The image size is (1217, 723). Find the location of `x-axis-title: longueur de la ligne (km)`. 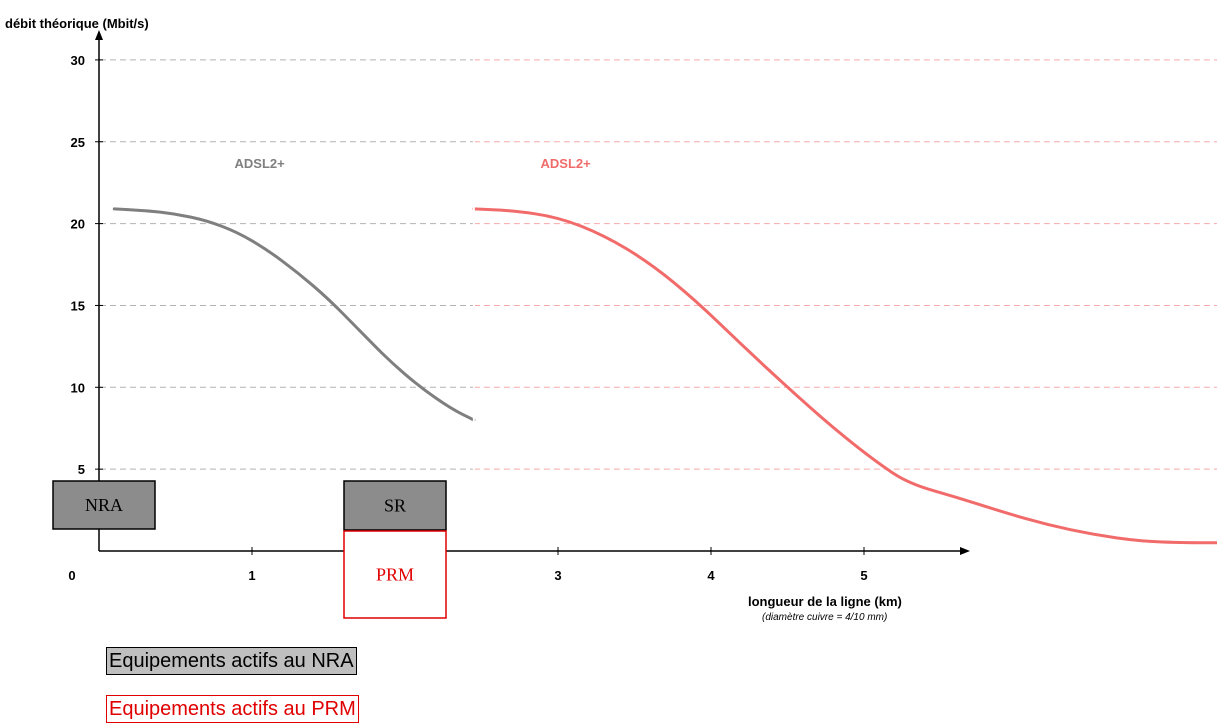

x-axis-title: longueur de la ligne (km) is located at coordinates (825, 601).